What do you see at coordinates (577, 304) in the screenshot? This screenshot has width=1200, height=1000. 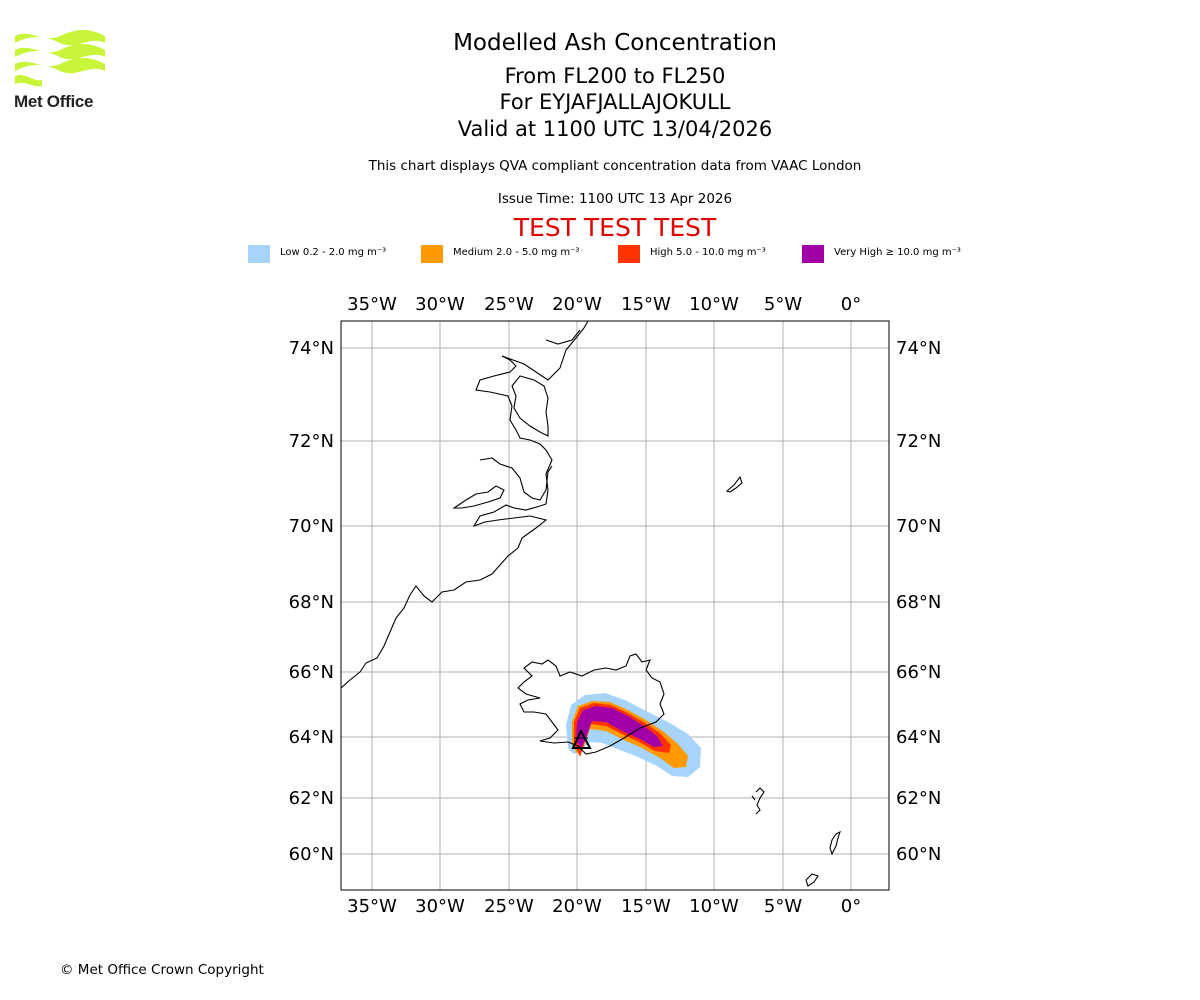 I see `lon-label-top-4: 20°W` at bounding box center [577, 304].